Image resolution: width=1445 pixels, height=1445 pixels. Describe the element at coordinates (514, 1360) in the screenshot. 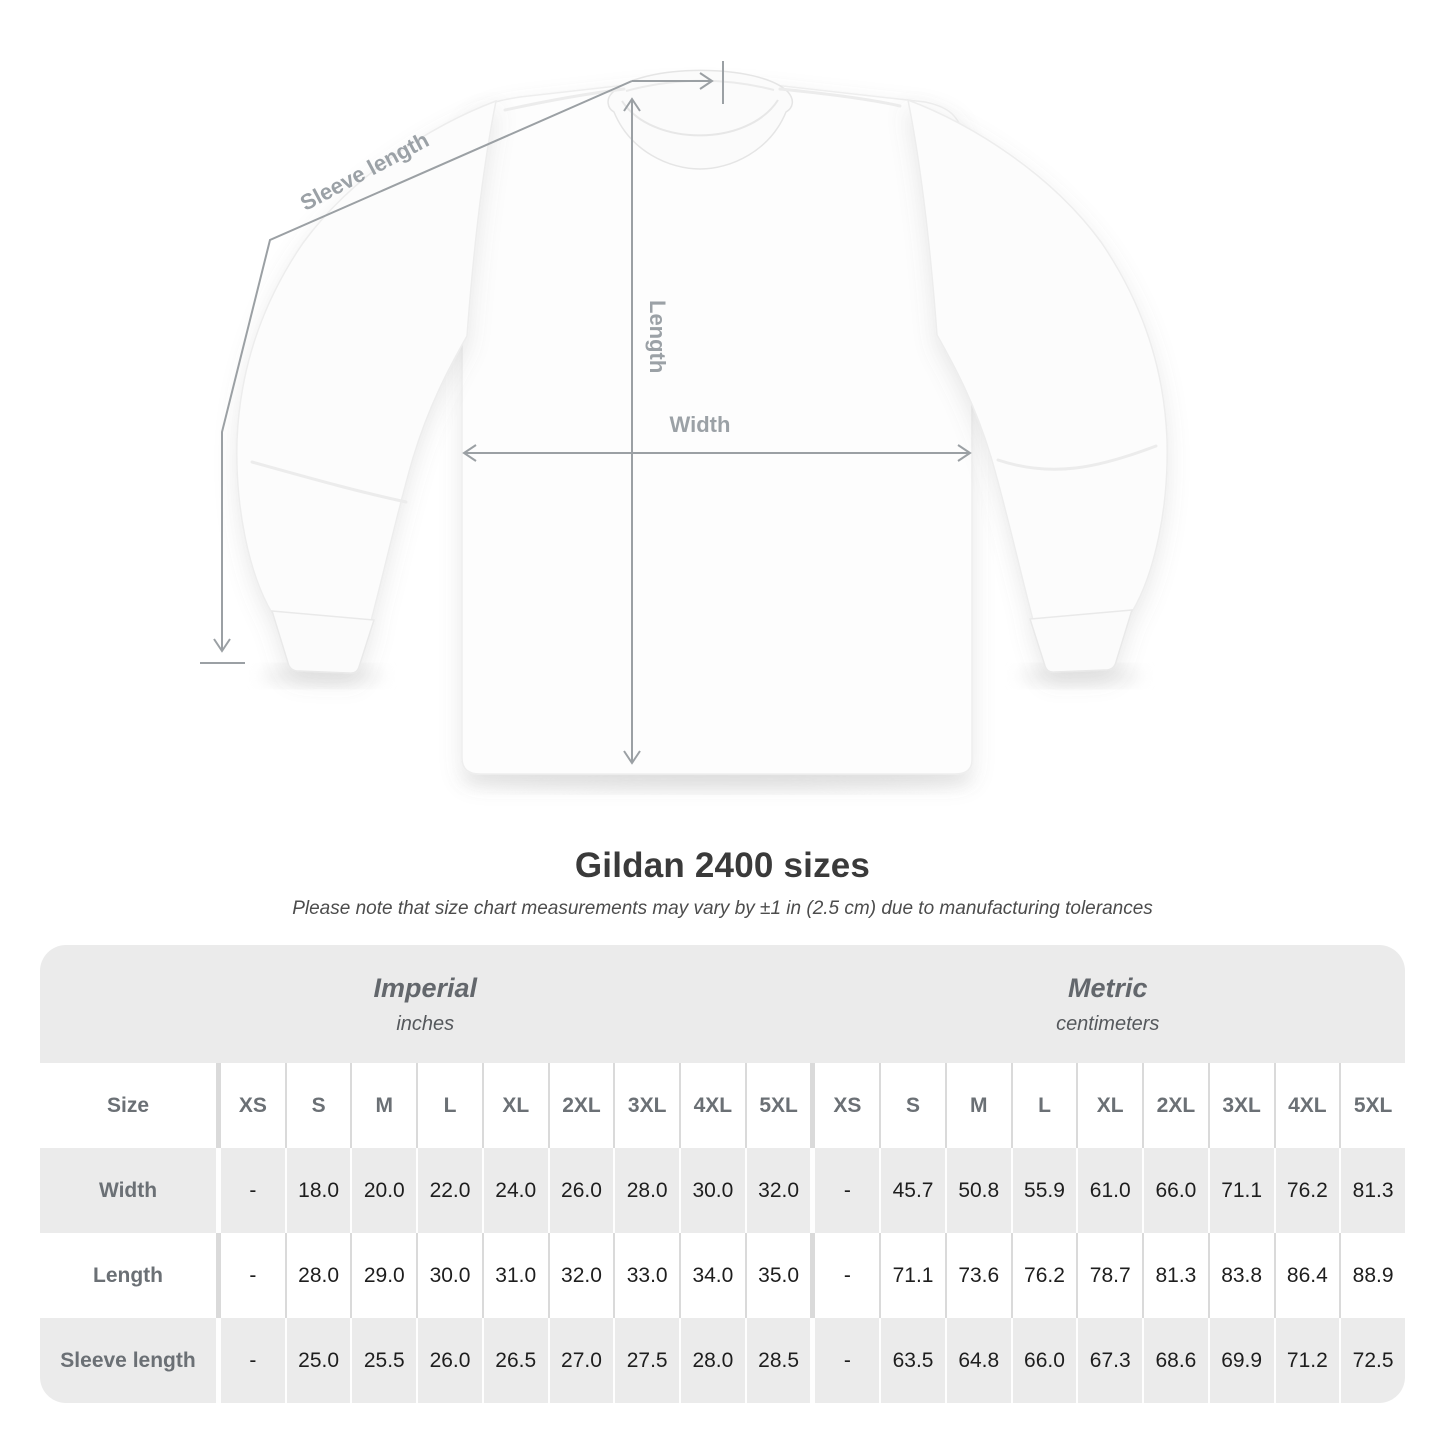

I see `value-cell: 26.5` at that location.